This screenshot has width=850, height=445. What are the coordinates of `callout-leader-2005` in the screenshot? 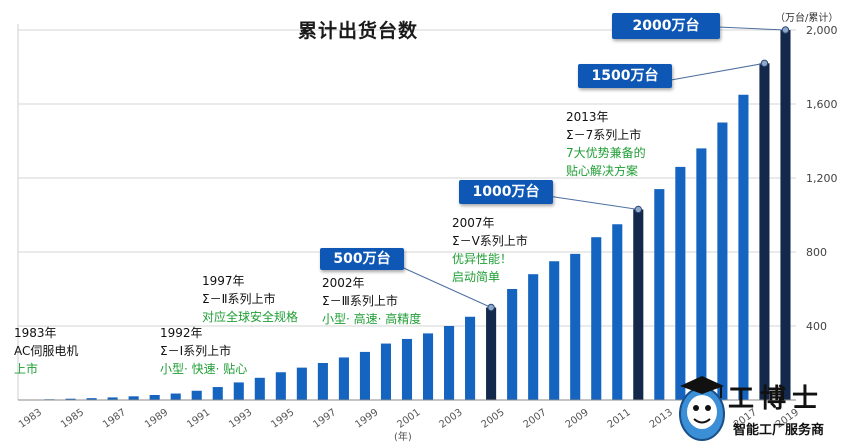 It's located at (444, 286).